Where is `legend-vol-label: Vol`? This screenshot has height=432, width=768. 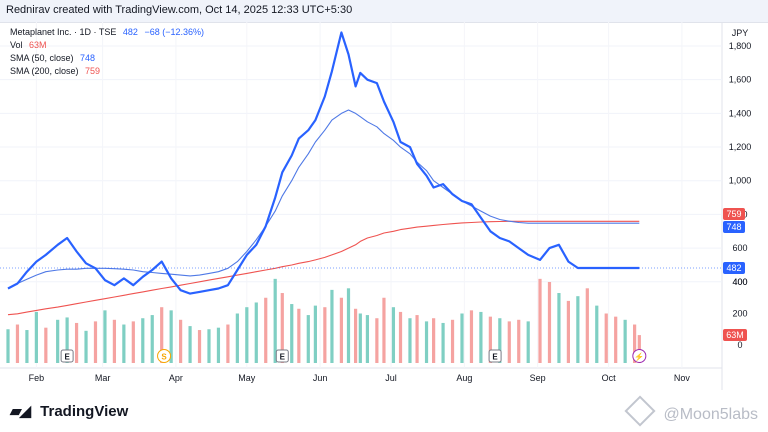 legend-vol-label: Vol is located at coordinates (16, 45).